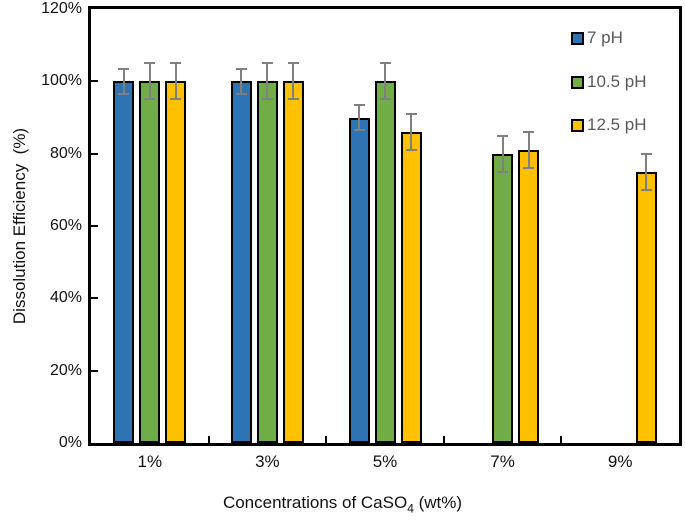 This screenshot has width=685, height=523. Describe the element at coordinates (617, 124) in the screenshot. I see `legend-label: 12.5 pH` at that location.